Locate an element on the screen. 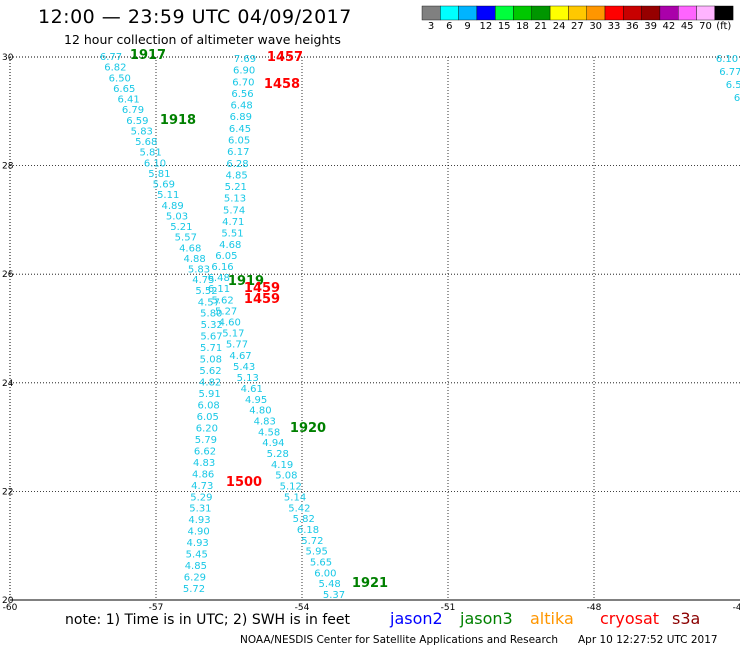 This screenshot has height=650, width=740. swh-value-label: 4.83 is located at coordinates (265, 422).